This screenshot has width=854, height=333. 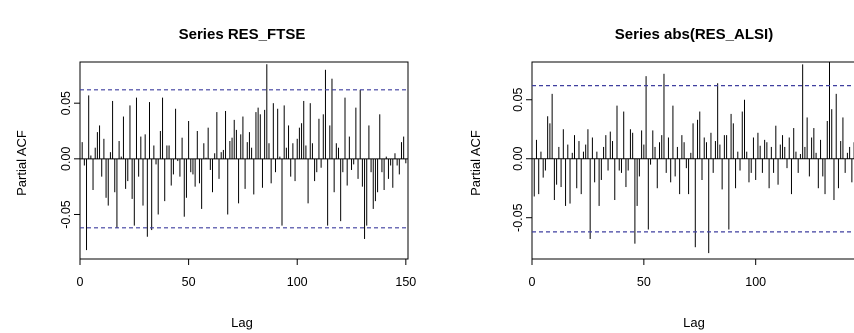 What do you see at coordinates (405, 282) in the screenshot?
I see `x-tick-label: 150` at bounding box center [405, 282].